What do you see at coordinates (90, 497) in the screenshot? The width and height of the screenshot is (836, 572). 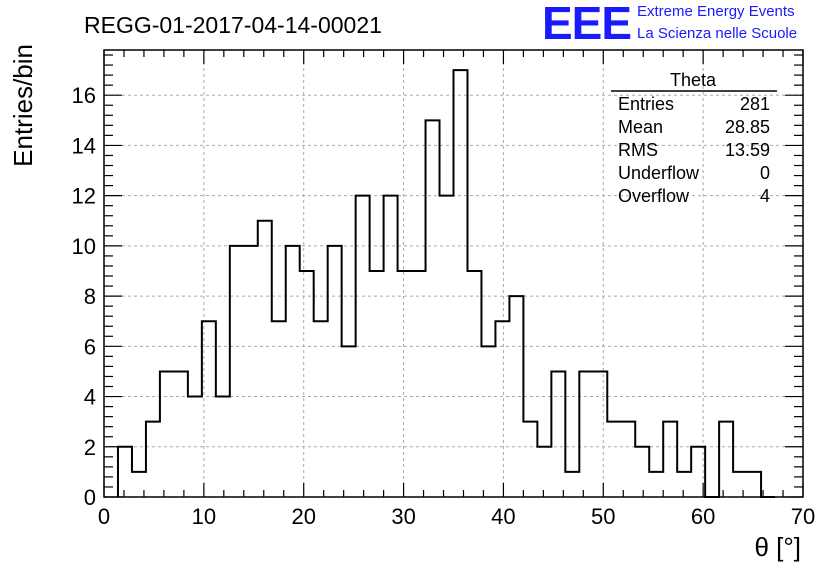 I see `y-tick-label: 0` at bounding box center [90, 497].